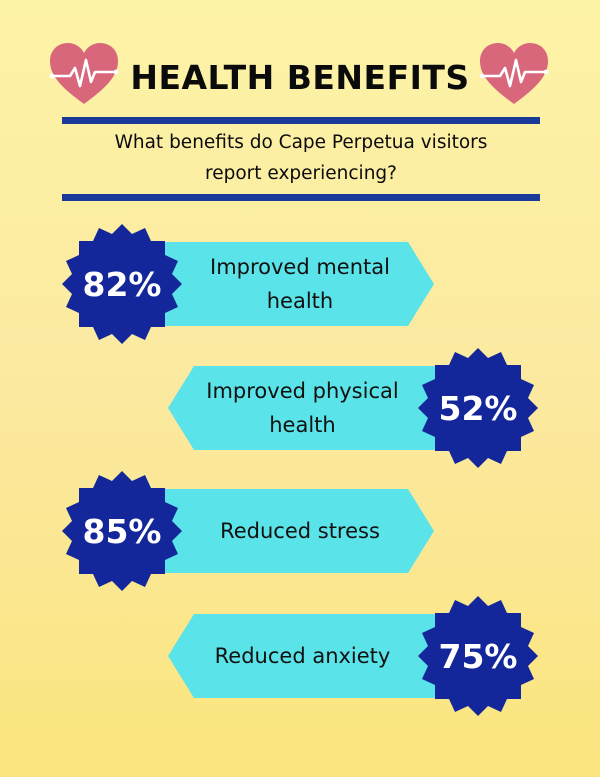 This screenshot has width=600, height=777. I want to click on benefit-label: Reduced anxiety, so click(302, 656).